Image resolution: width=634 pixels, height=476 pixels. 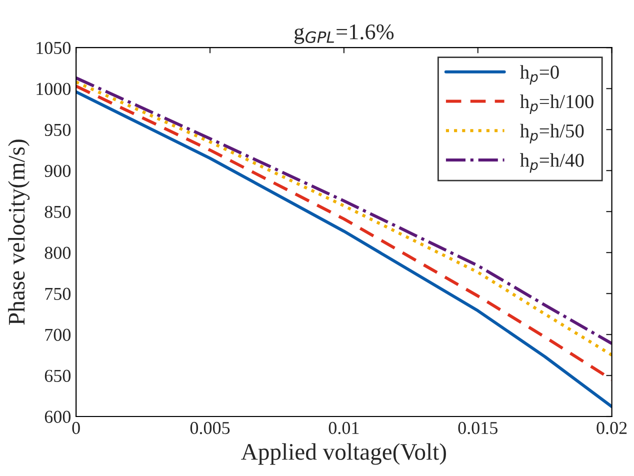 I want to click on x-tick-label: 0.005, so click(x=210, y=428).